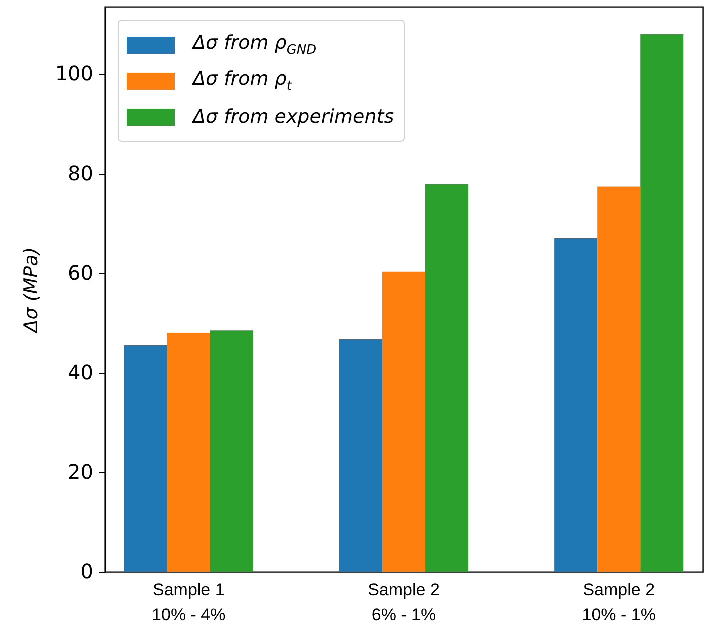 The width and height of the screenshot is (707, 636). I want to click on x-tick-label: Sample 1 10% - 4%, so click(189, 602).